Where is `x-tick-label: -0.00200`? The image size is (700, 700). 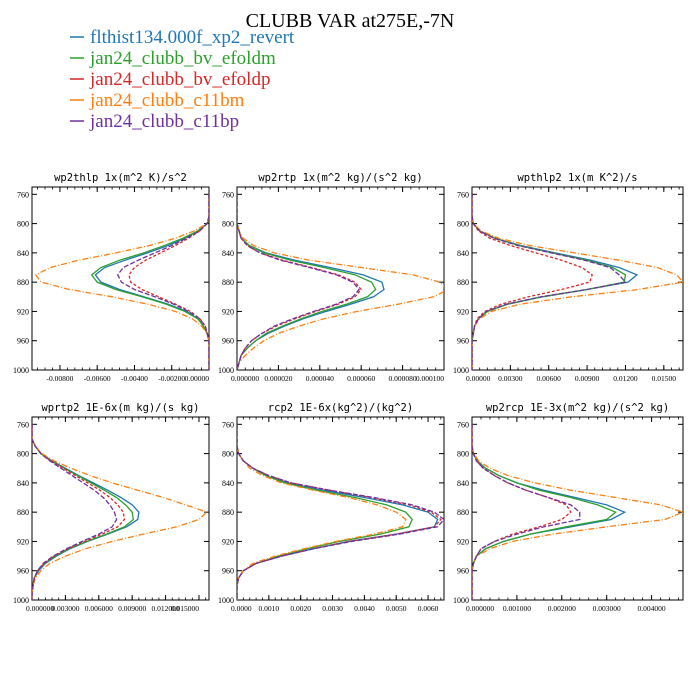 x-tick-label: -0.00200 is located at coordinates (171, 378).